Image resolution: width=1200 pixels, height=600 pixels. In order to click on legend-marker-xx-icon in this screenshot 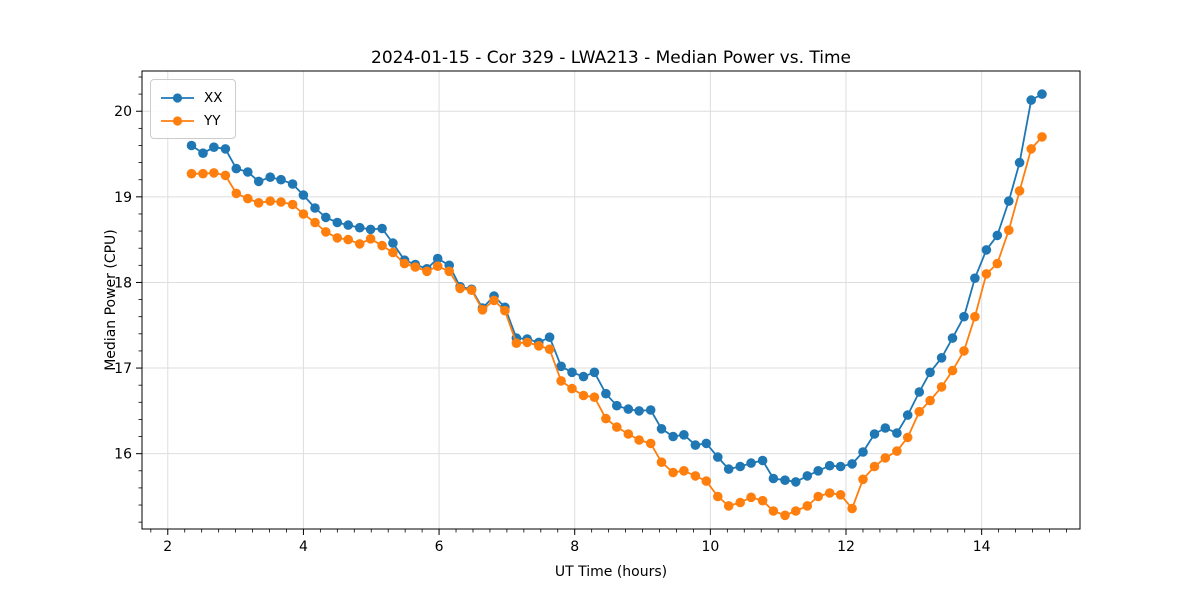, I will do `click(177, 97)`.